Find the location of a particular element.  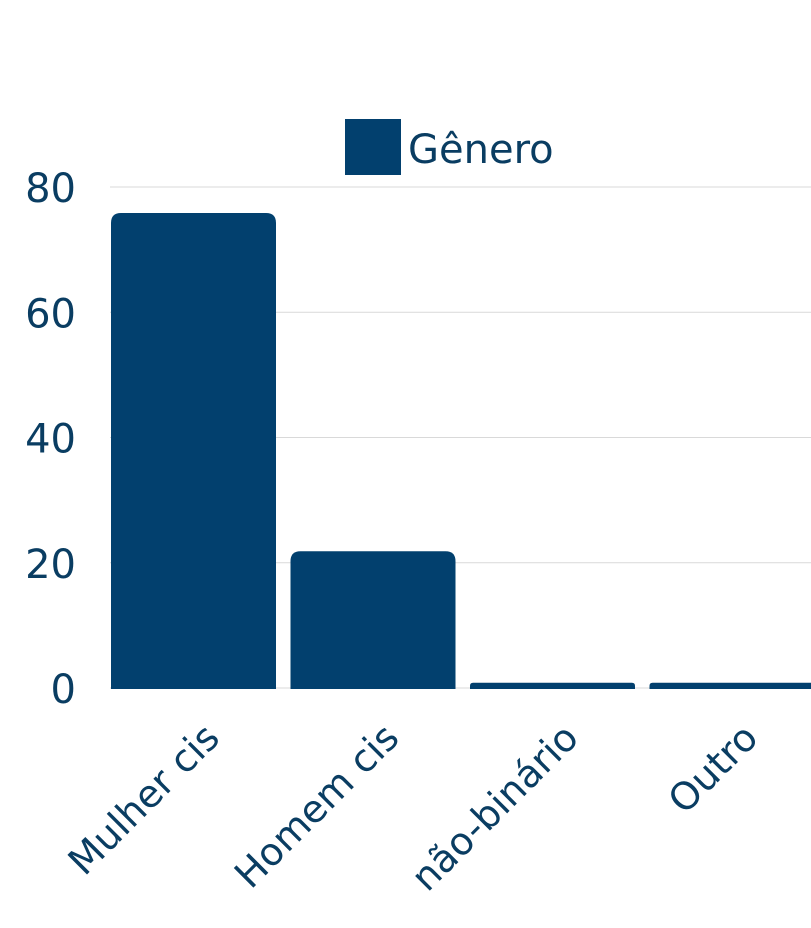

y-tick-label-0: 0 is located at coordinates (63, 690).